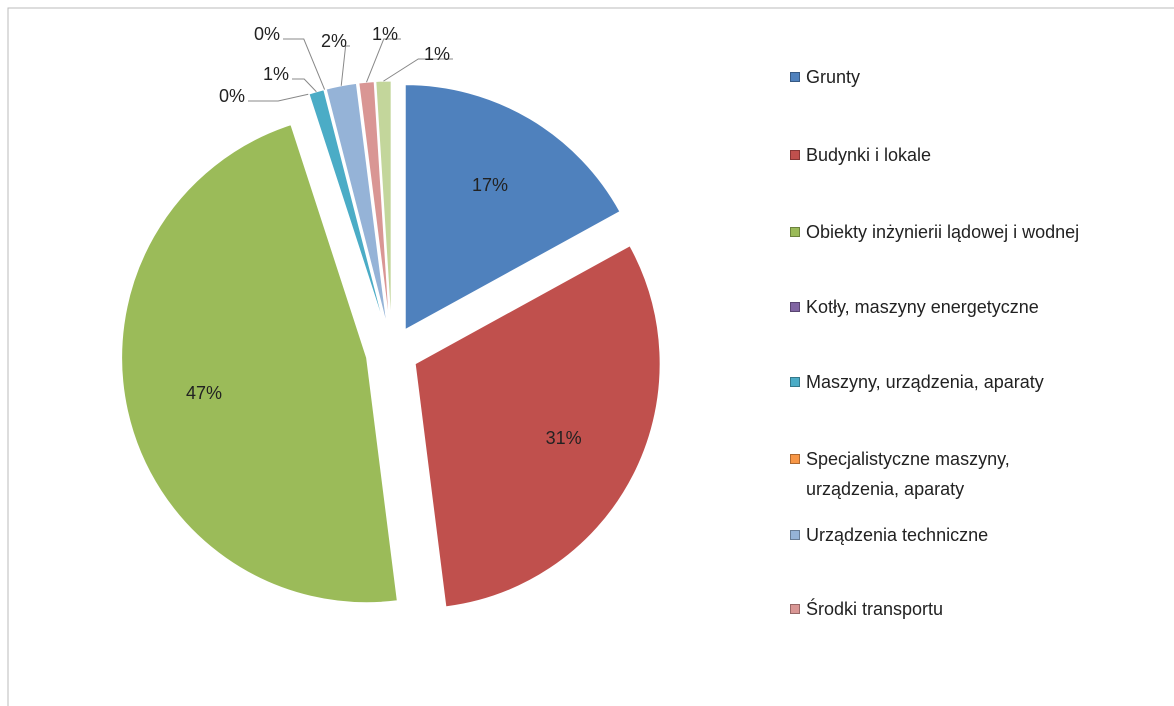  I want to click on legend-item: Obiekty inżynierii lądowej i wodnej, so click(934, 232).